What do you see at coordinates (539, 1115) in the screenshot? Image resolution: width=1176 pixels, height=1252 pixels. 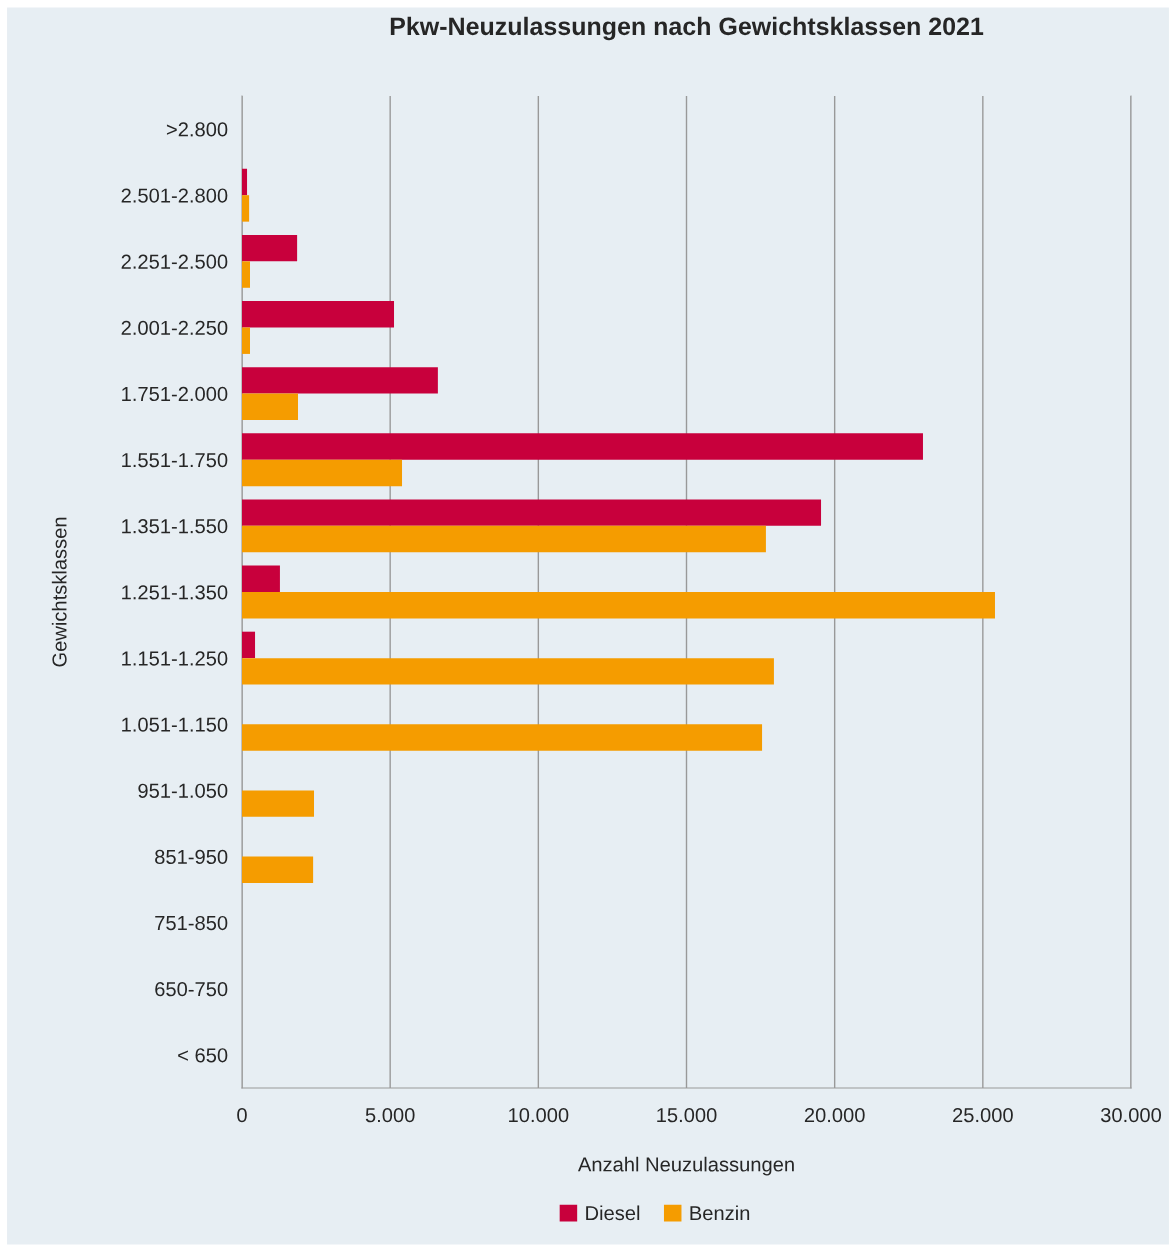 I see `x-tick-label: 10.000` at bounding box center [539, 1115].